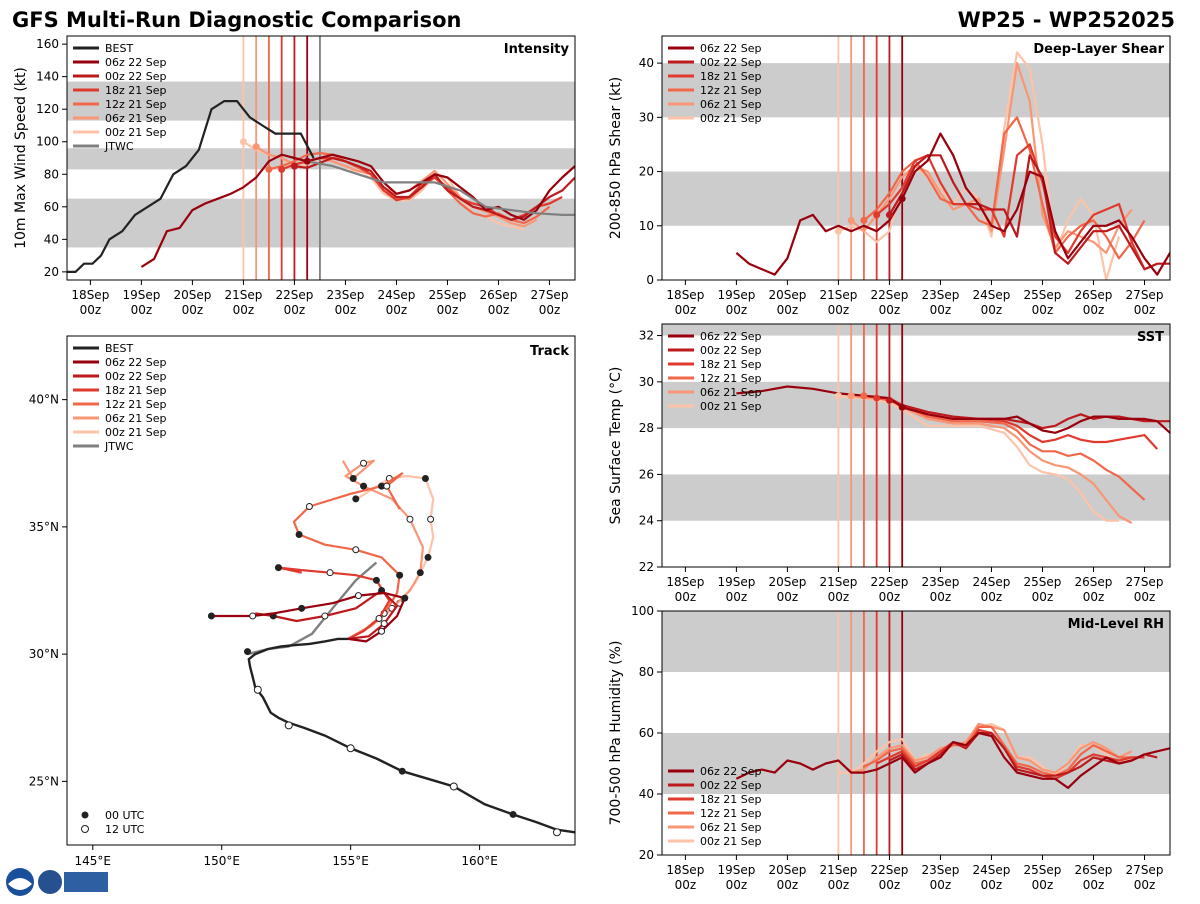 The width and height of the screenshot is (1200, 904). Describe the element at coordinates (1098, 49) in the screenshot. I see `panel-title: Deep-Layer Shear` at that location.